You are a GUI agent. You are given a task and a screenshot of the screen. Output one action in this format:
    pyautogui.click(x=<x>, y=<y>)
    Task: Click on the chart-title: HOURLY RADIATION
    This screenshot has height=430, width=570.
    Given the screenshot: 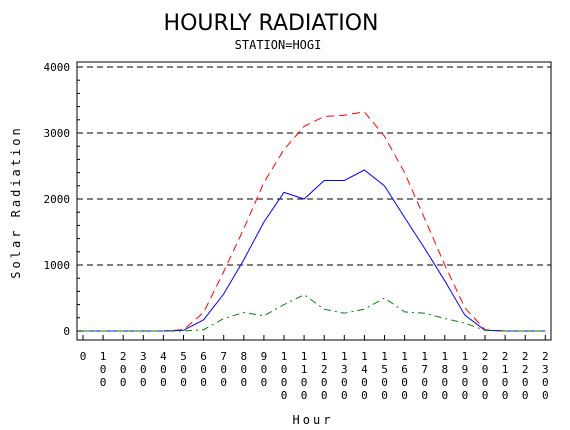 What is the action you would take?
    pyautogui.click(x=271, y=23)
    